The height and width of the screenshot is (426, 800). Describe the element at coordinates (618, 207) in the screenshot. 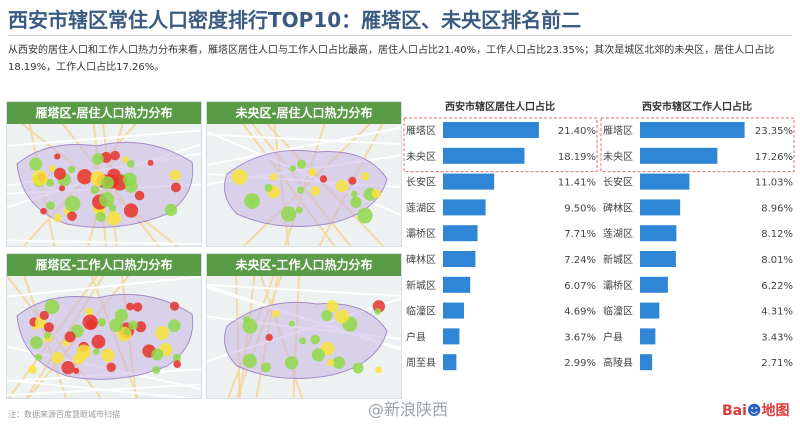

I see `category-label: 碑林区` at that location.